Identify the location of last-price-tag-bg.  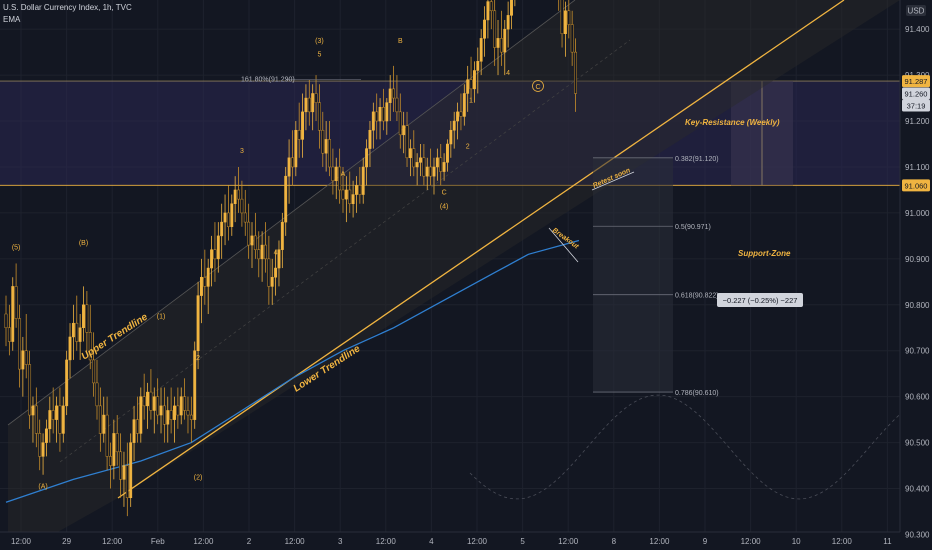
(916, 93).